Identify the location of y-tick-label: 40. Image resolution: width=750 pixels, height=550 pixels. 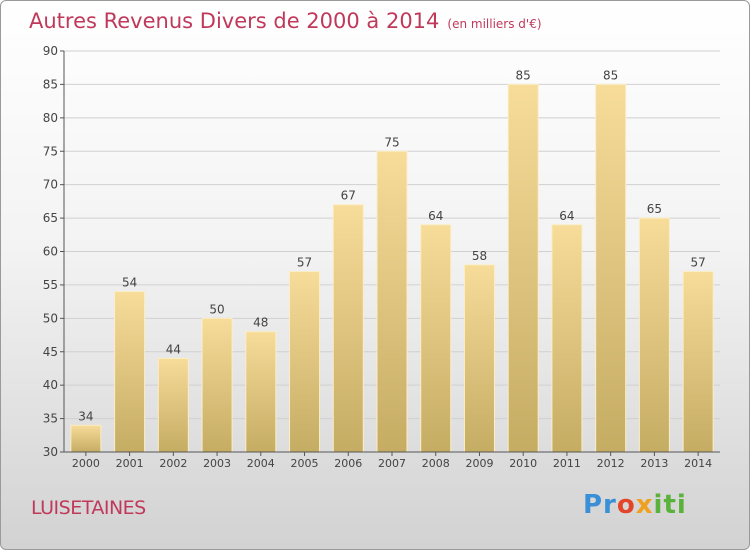
(50, 385).